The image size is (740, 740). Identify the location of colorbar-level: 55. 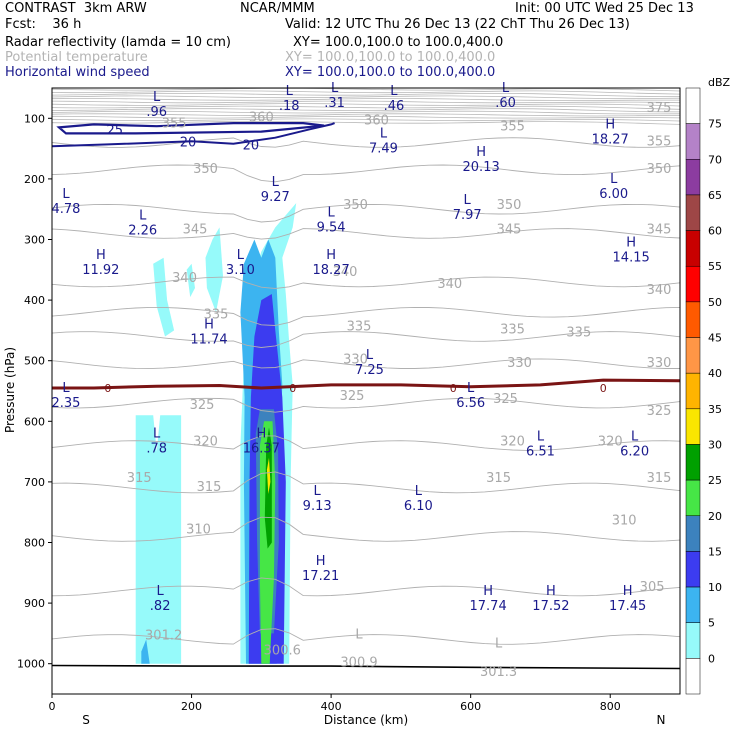
(715, 266).